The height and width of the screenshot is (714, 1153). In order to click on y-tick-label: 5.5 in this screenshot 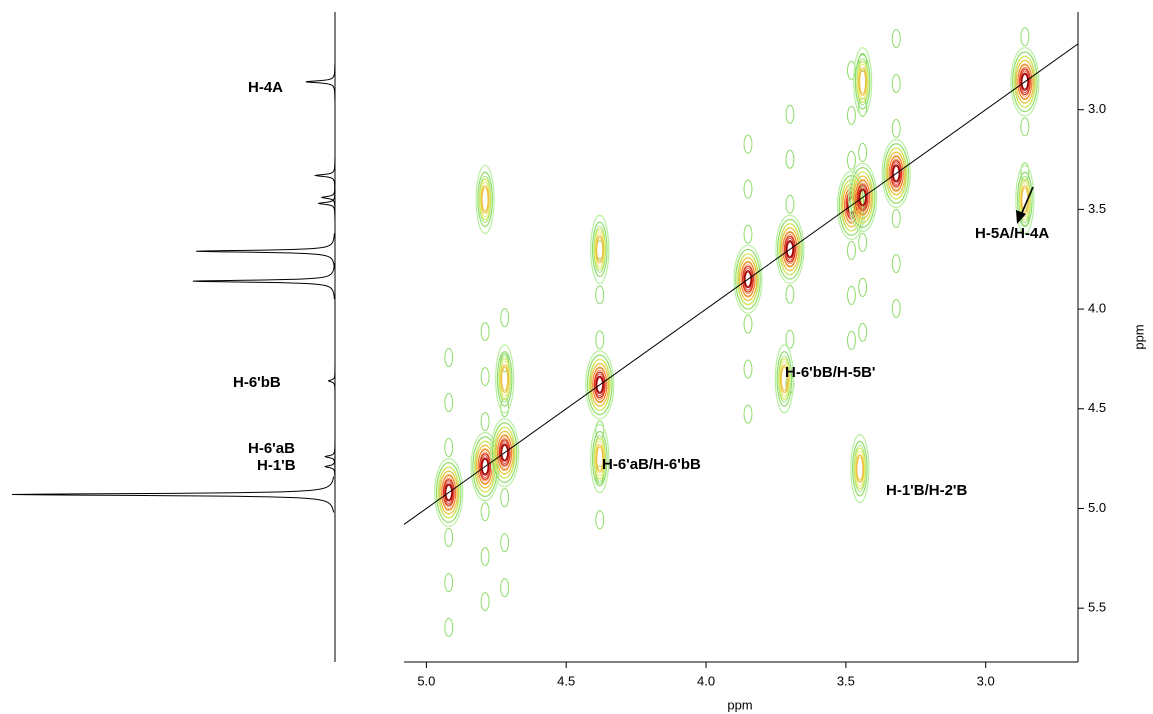, I will do `click(1097, 607)`.